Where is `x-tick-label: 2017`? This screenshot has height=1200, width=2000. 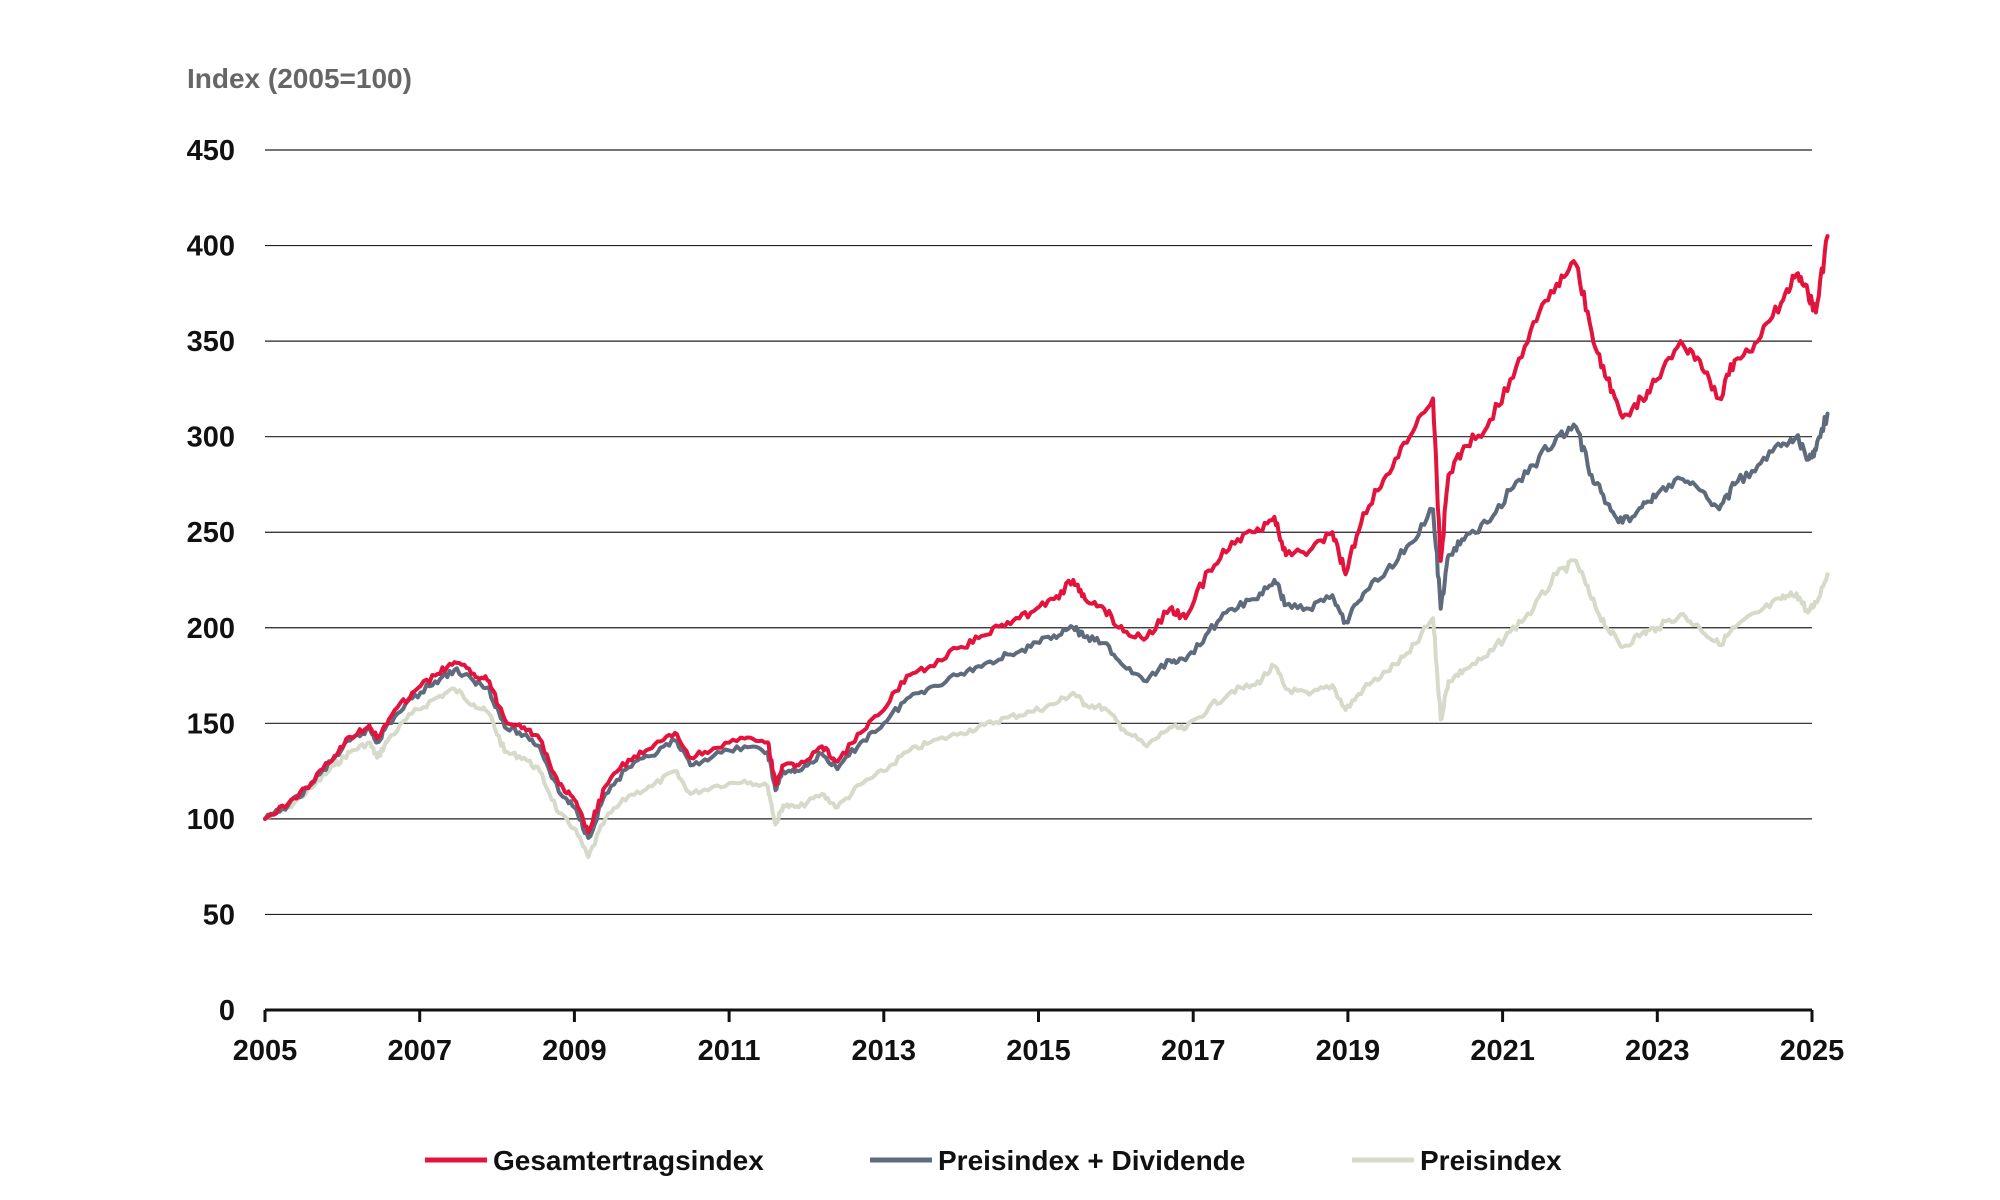 x-tick-label: 2017 is located at coordinates (1193, 1051).